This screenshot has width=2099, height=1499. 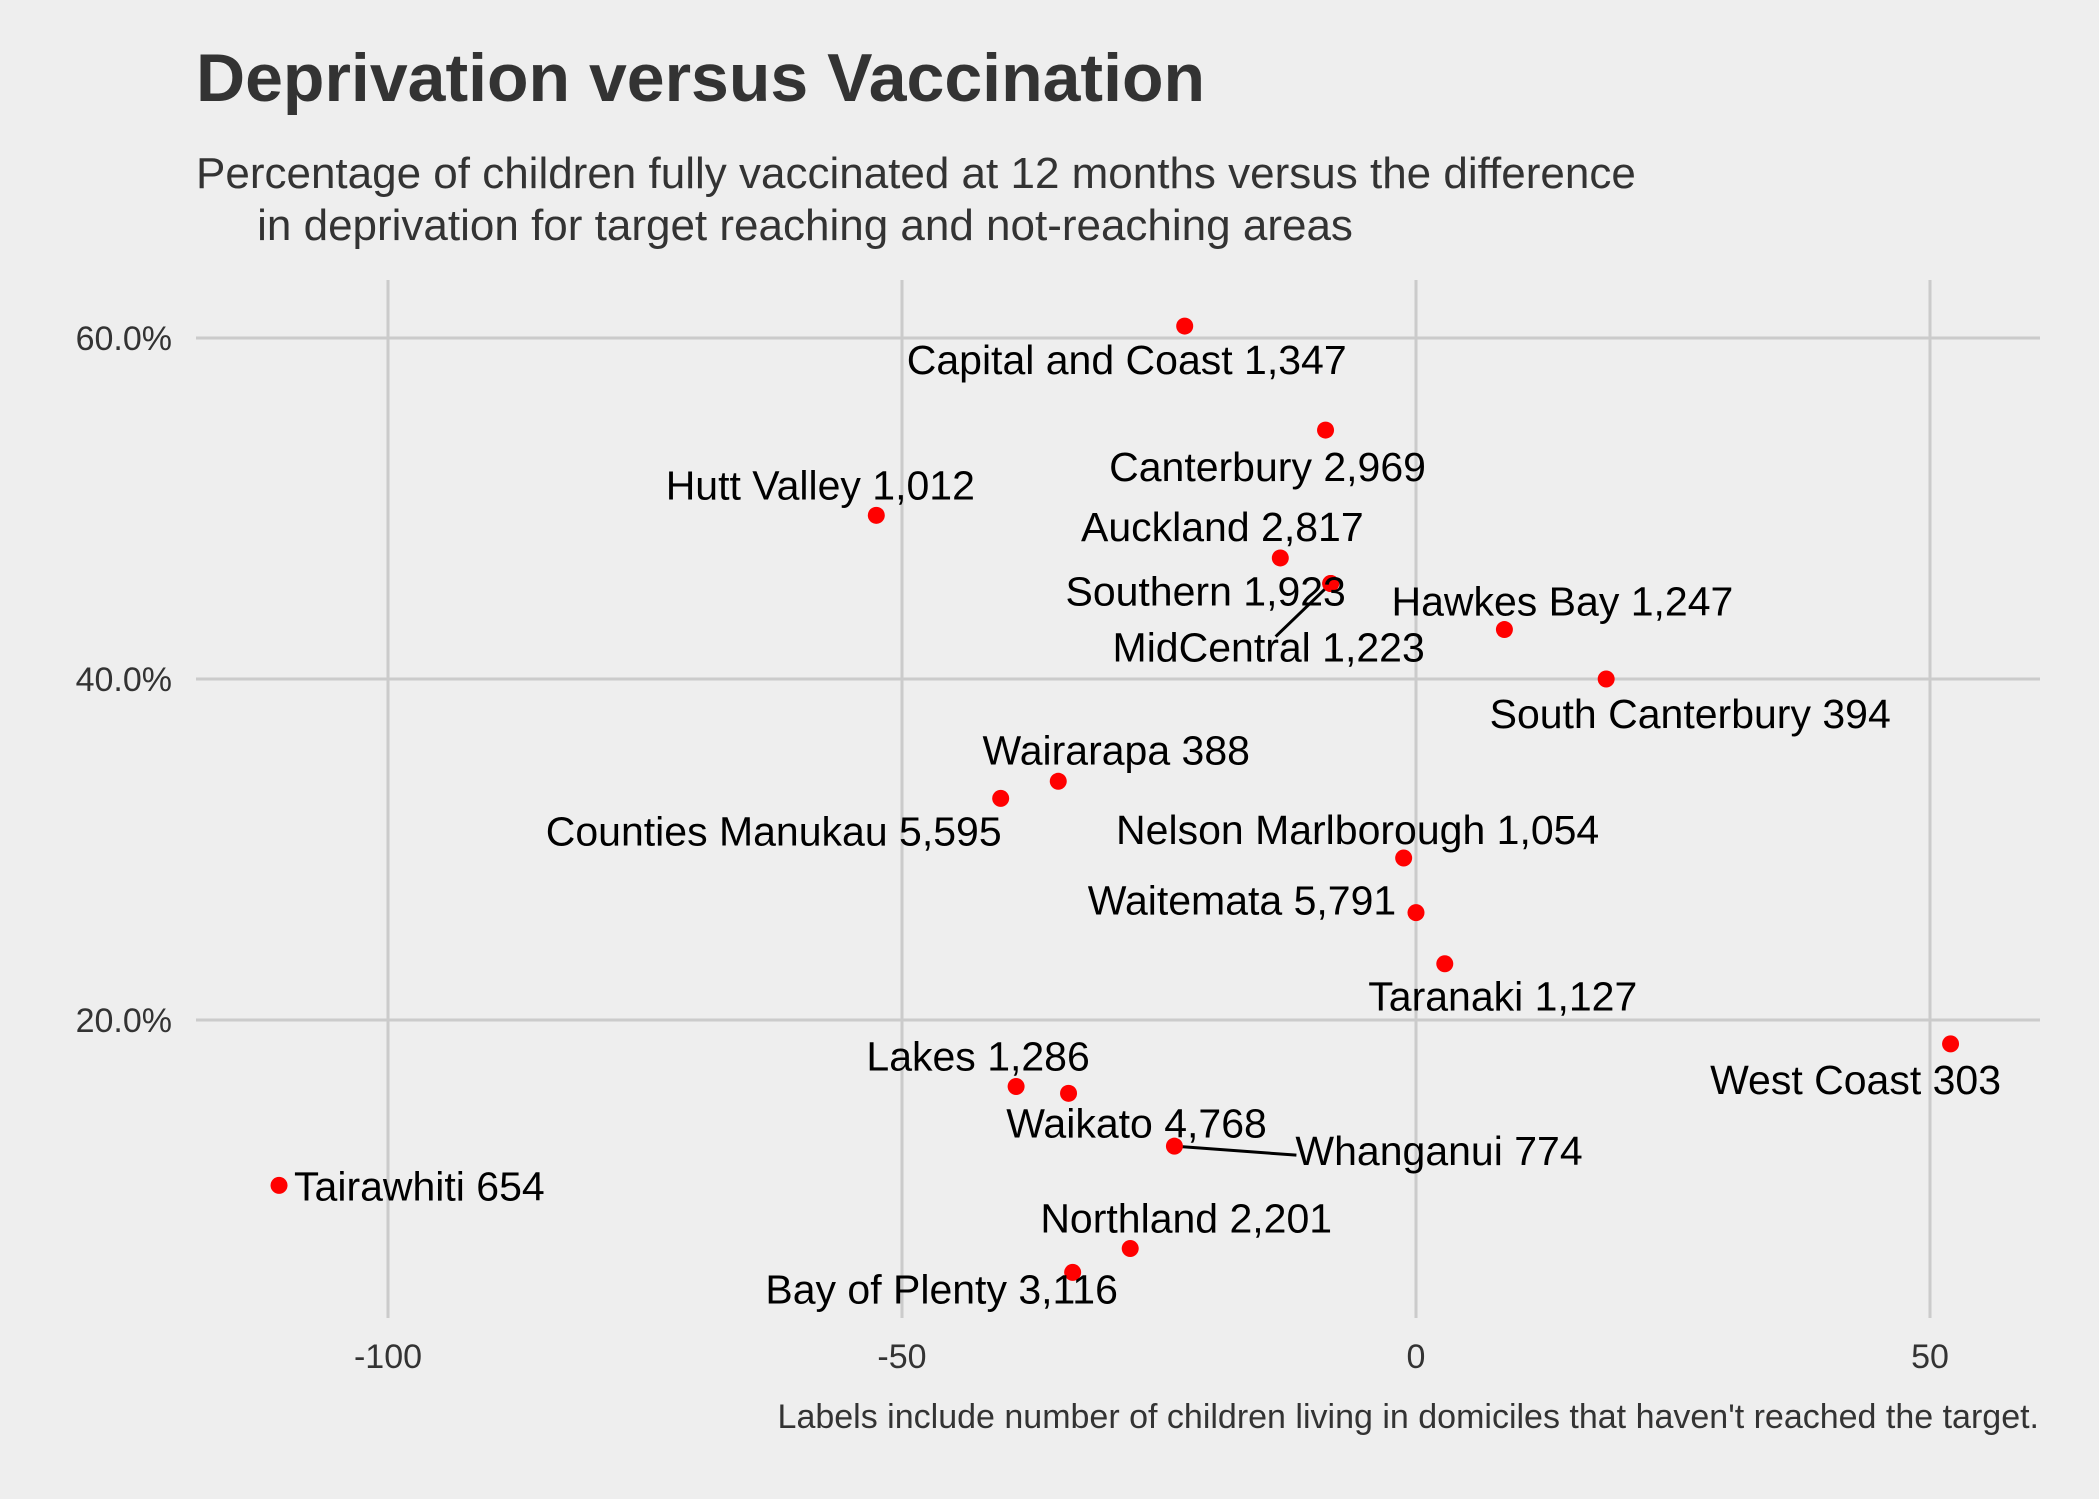 I want to click on data-label: Northland 2,201, so click(x=1186, y=1218).